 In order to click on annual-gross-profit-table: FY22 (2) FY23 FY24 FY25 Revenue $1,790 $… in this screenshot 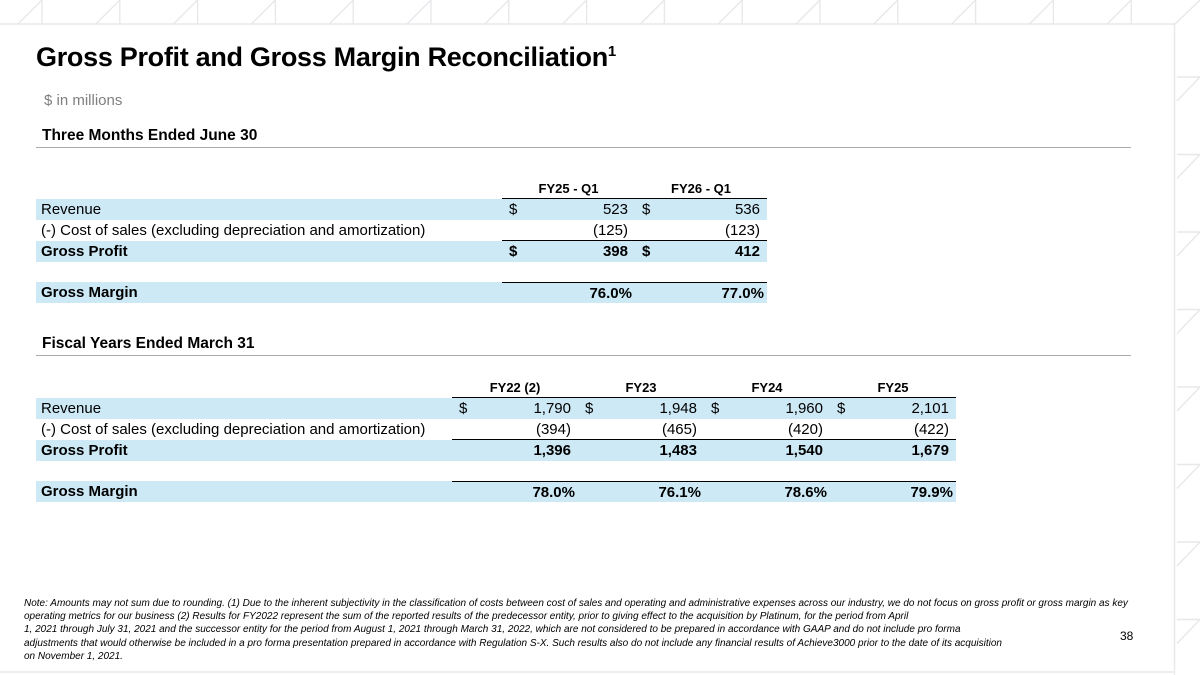, I will do `click(496, 439)`.